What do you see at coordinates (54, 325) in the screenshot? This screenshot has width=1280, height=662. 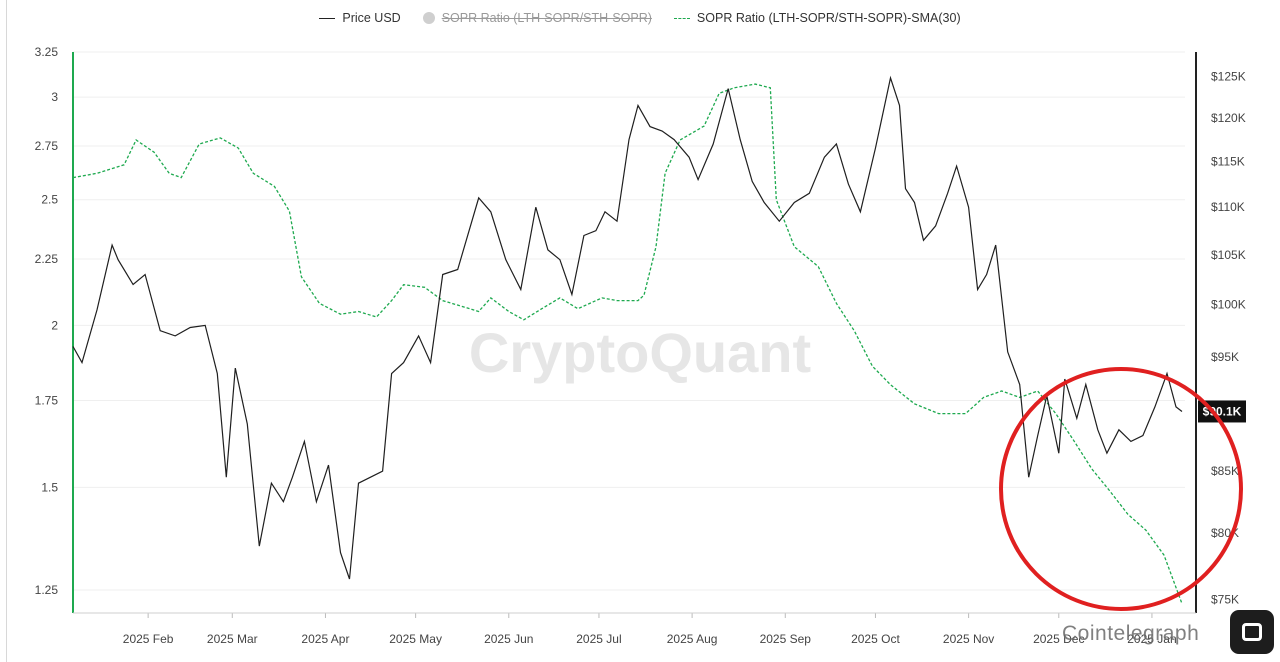 I see `left-axis-tick-label: 2` at bounding box center [54, 325].